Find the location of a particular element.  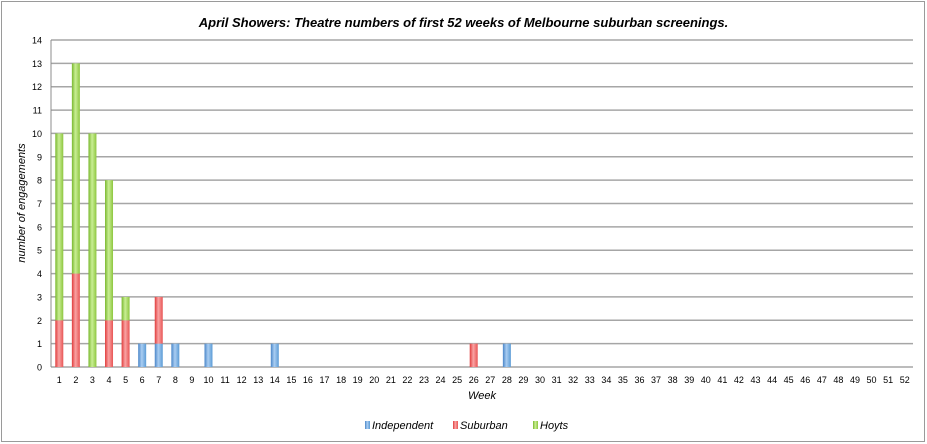

x-tick-label: 22 is located at coordinates (407, 380).